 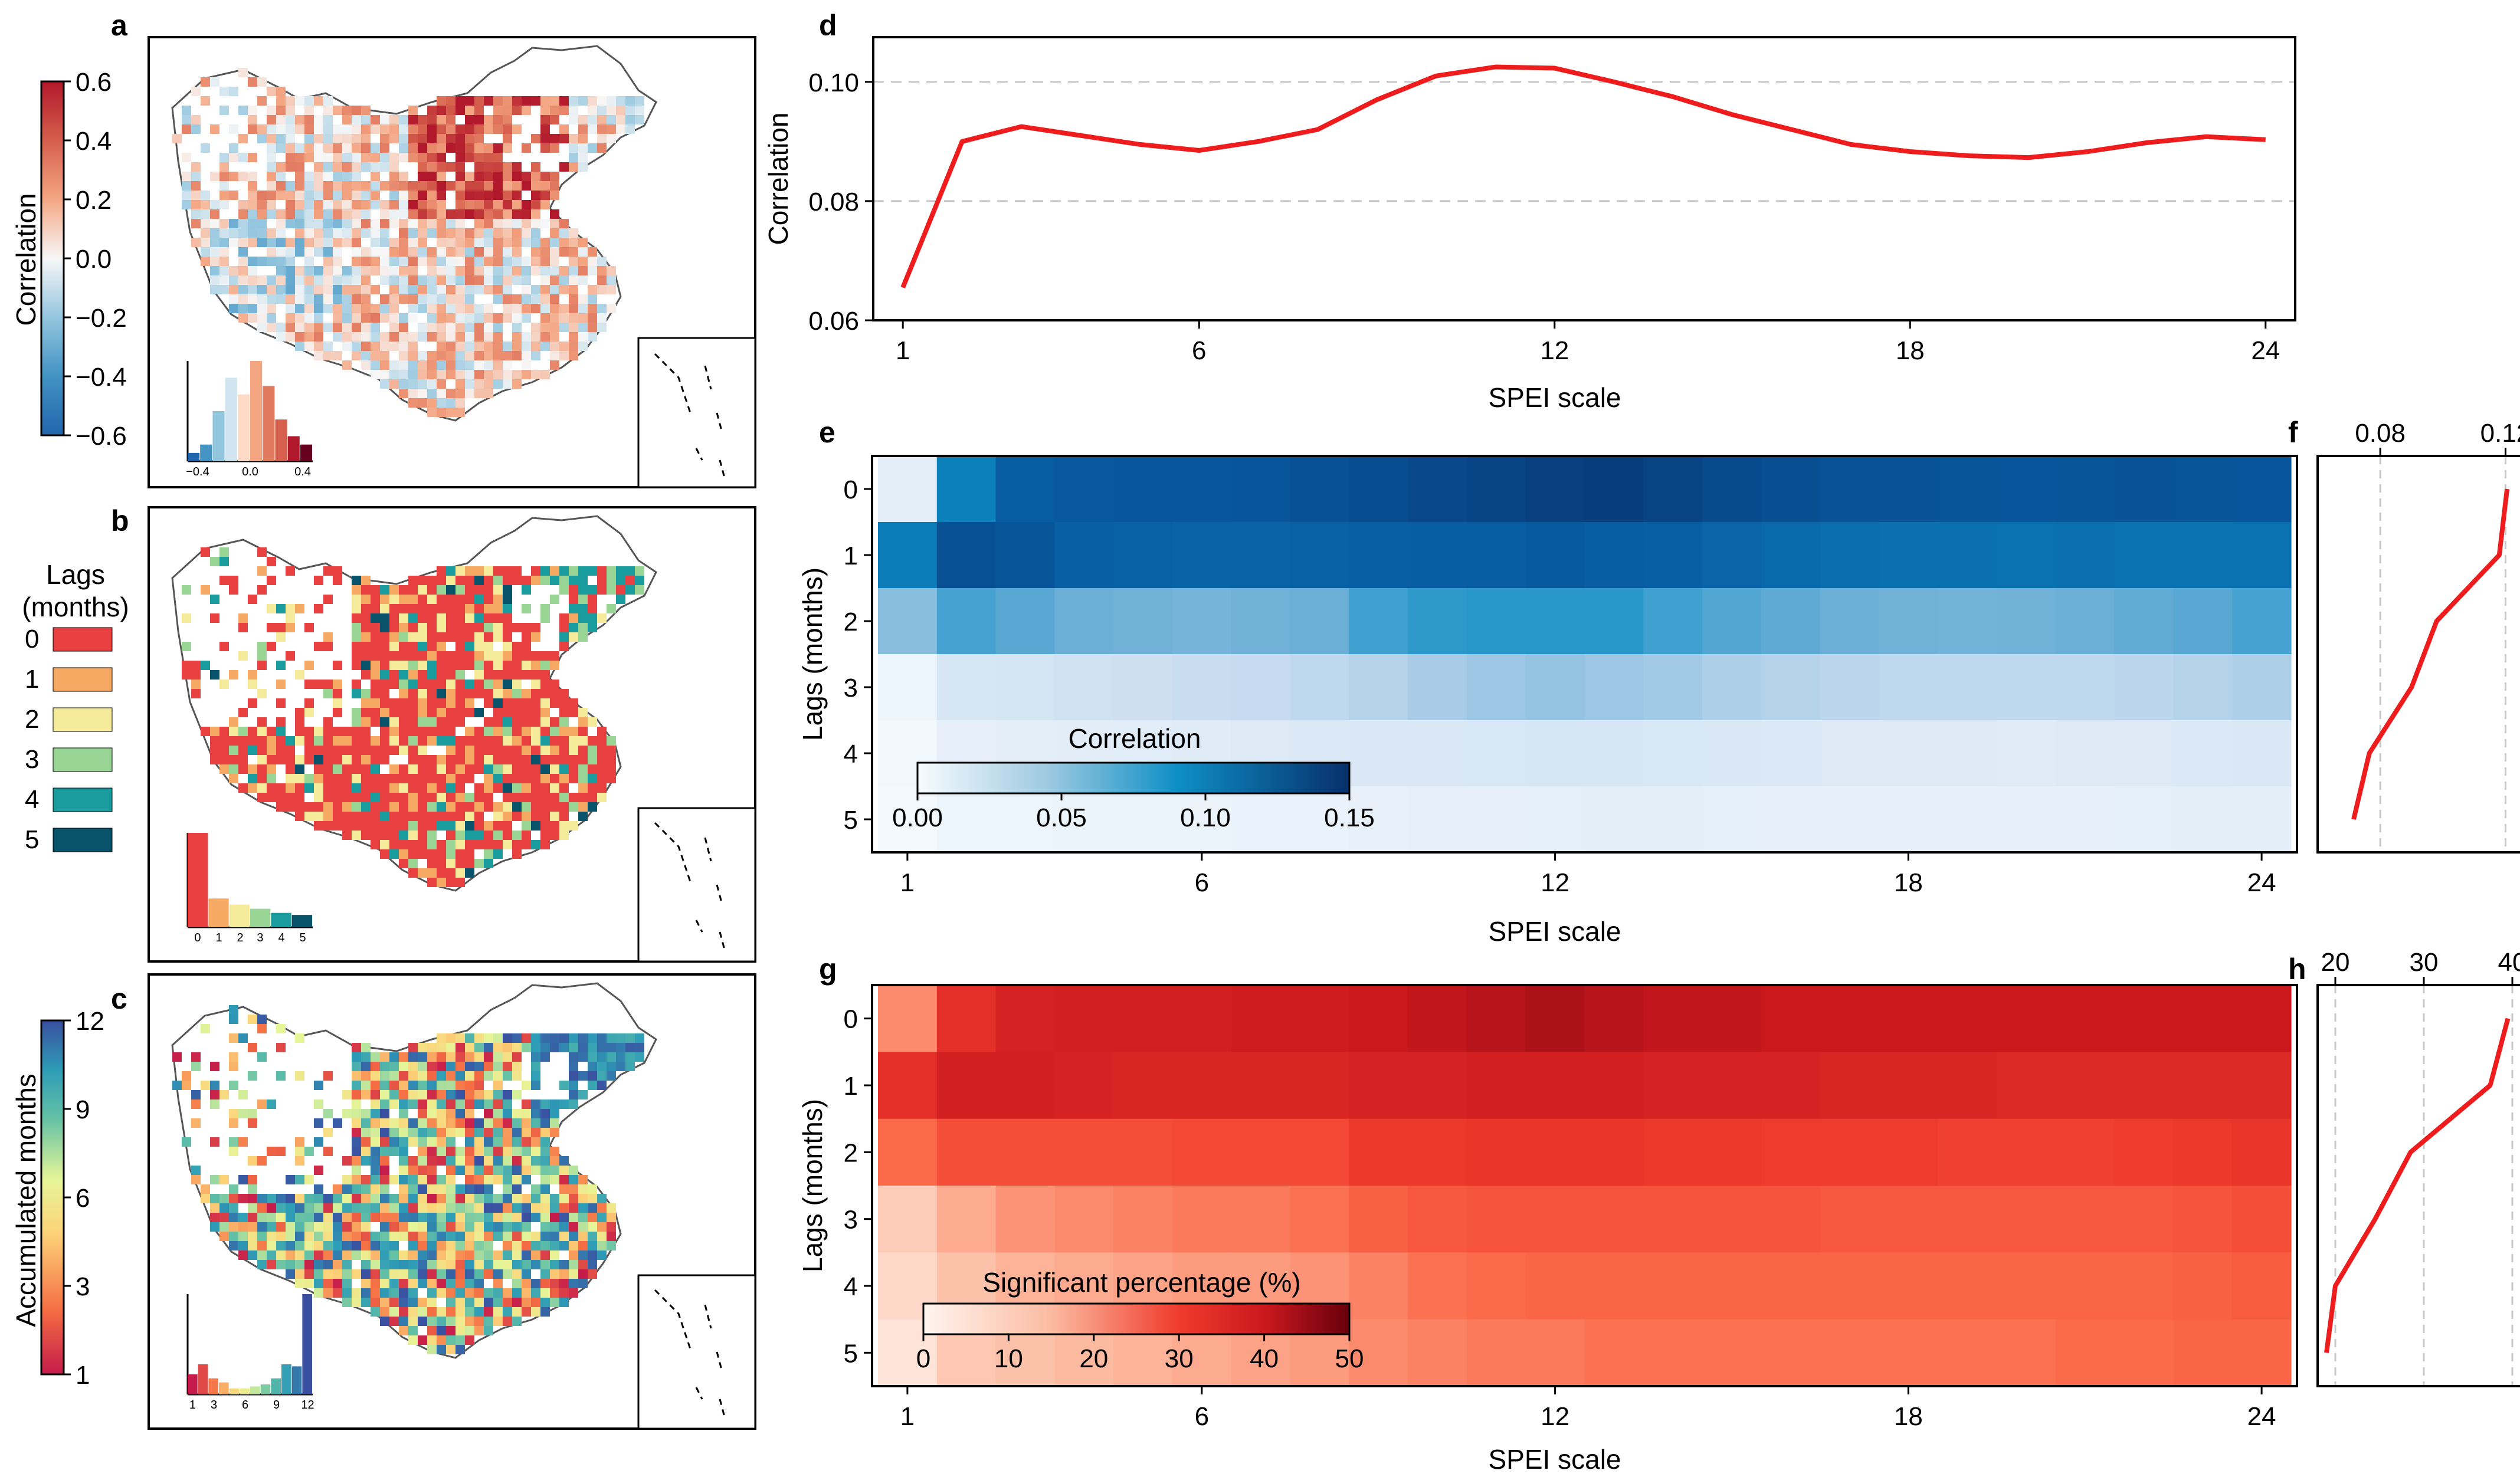 What do you see at coordinates (2509, 962) in the screenshot?
I see `x-tick-label: 40` at bounding box center [2509, 962].